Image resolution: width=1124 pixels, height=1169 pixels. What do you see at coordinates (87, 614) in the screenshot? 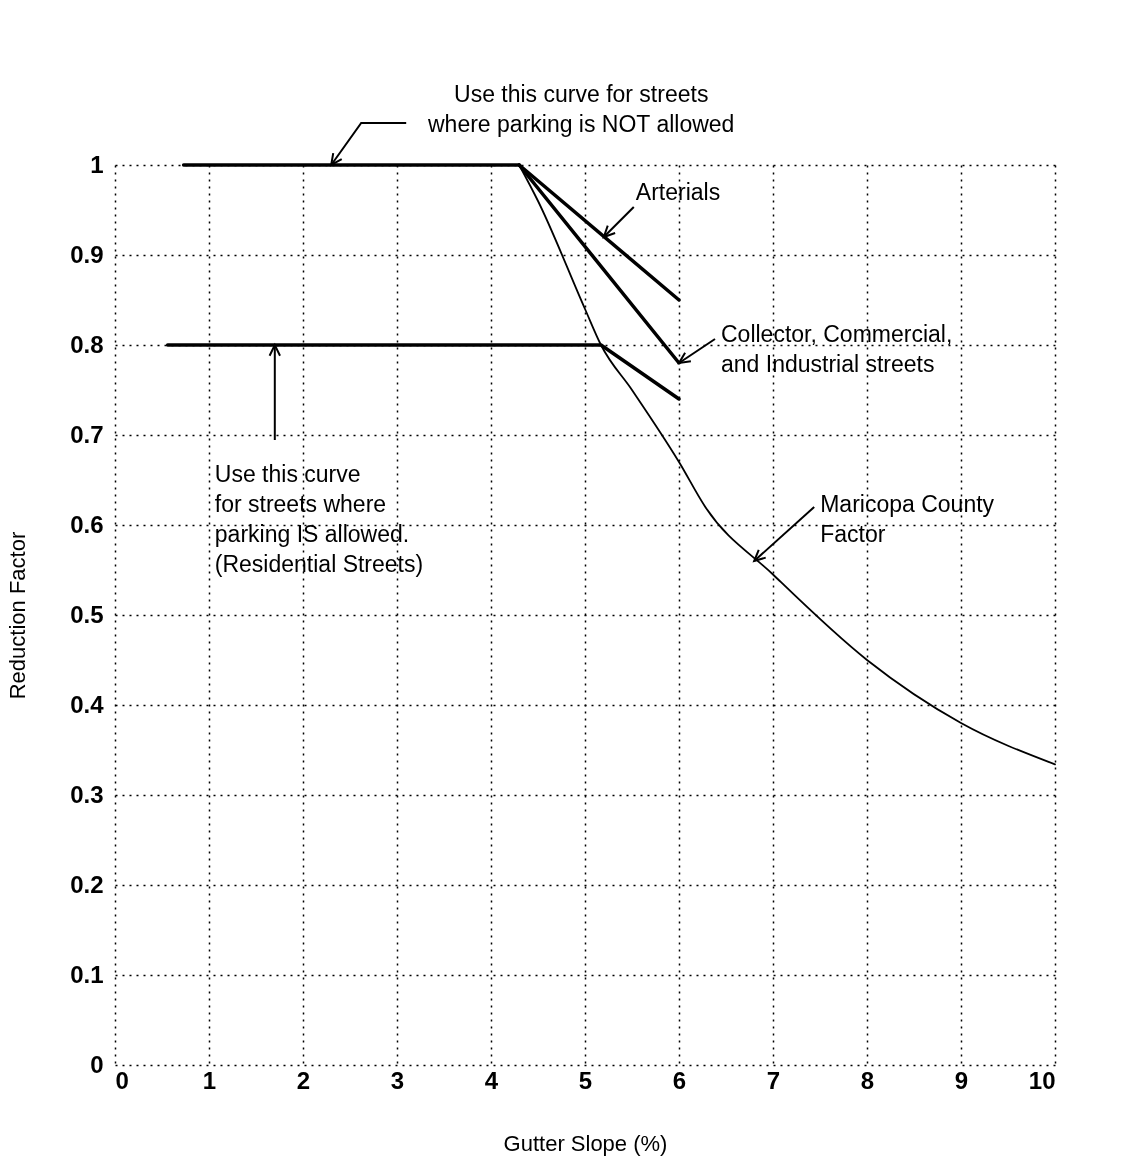
I see `y-tick-label: 0.5` at bounding box center [87, 614].